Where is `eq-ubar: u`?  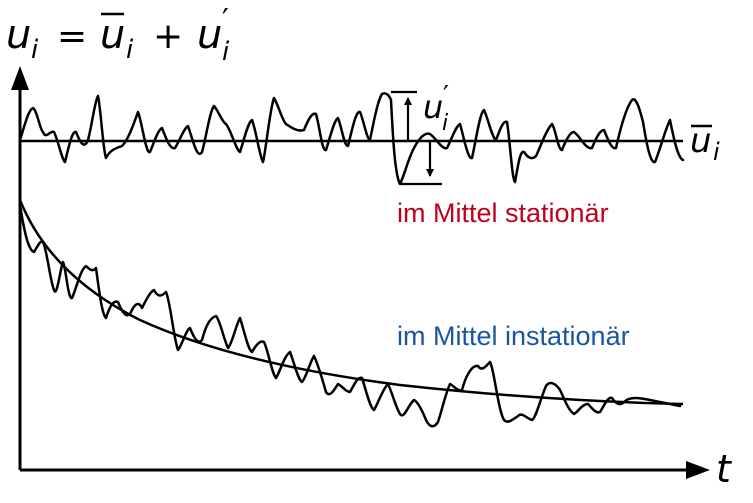
eq-ubar: u is located at coordinates (112, 35).